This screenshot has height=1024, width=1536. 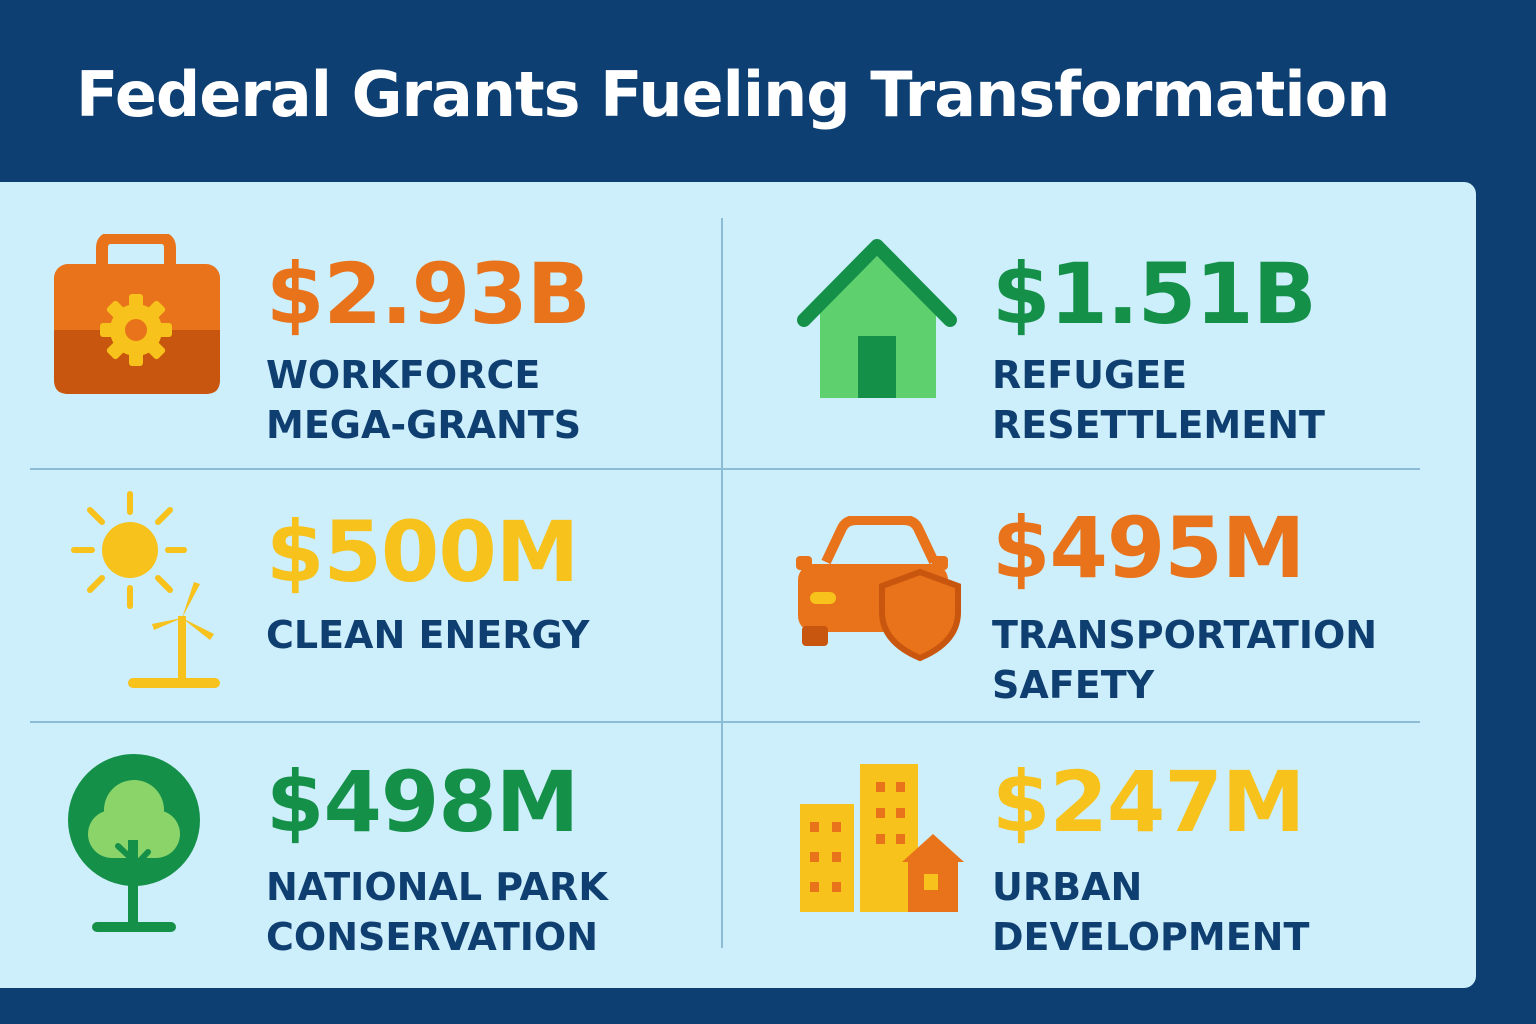 I want to click on car-shield-icon, so click(x=878, y=589).